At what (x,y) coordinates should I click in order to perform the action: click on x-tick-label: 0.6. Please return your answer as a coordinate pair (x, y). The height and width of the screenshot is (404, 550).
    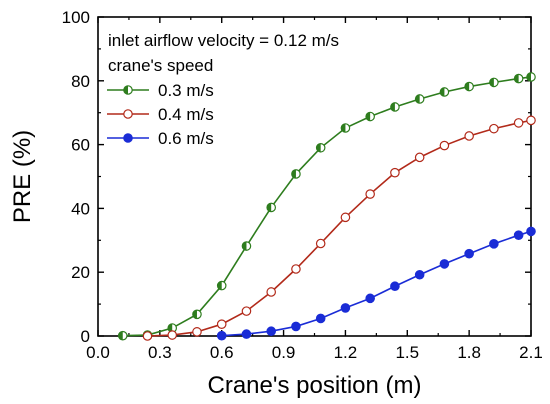
    Looking at the image, I should click on (222, 352).